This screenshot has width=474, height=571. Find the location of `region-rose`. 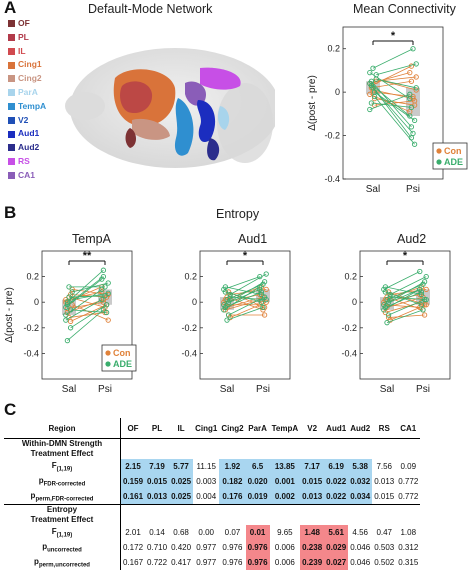

region-rose is located at coordinates (151, 129).